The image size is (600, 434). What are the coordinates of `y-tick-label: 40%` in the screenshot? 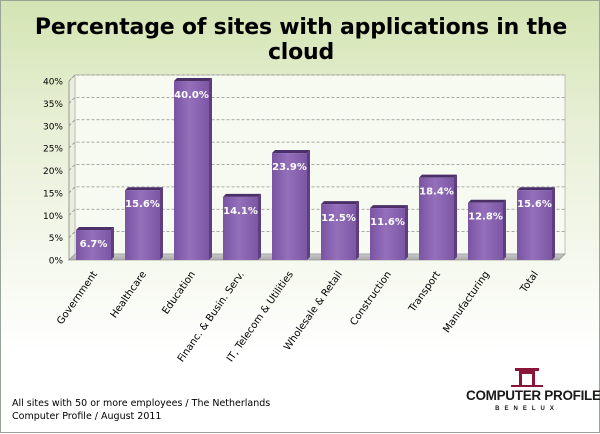 It's located at (53, 83).